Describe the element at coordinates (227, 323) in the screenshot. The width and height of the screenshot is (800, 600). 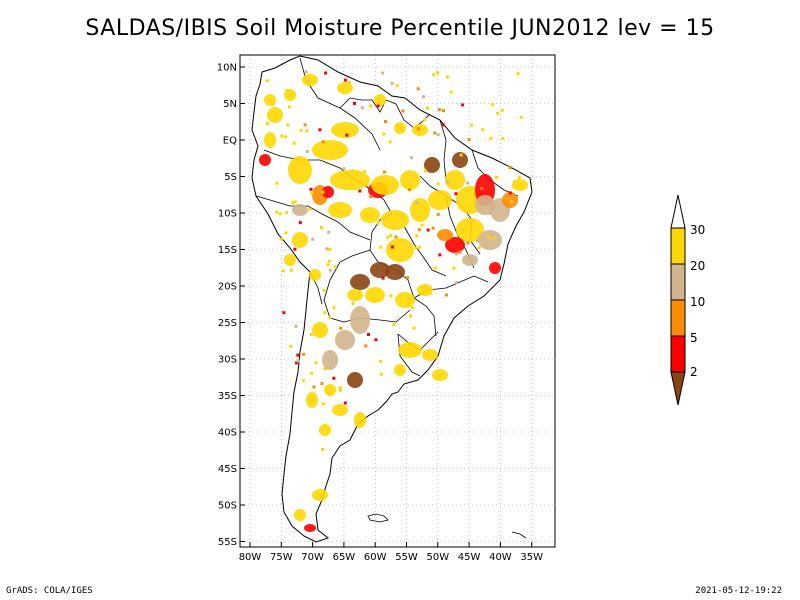
I see `lat-tick-label: 25S` at that location.